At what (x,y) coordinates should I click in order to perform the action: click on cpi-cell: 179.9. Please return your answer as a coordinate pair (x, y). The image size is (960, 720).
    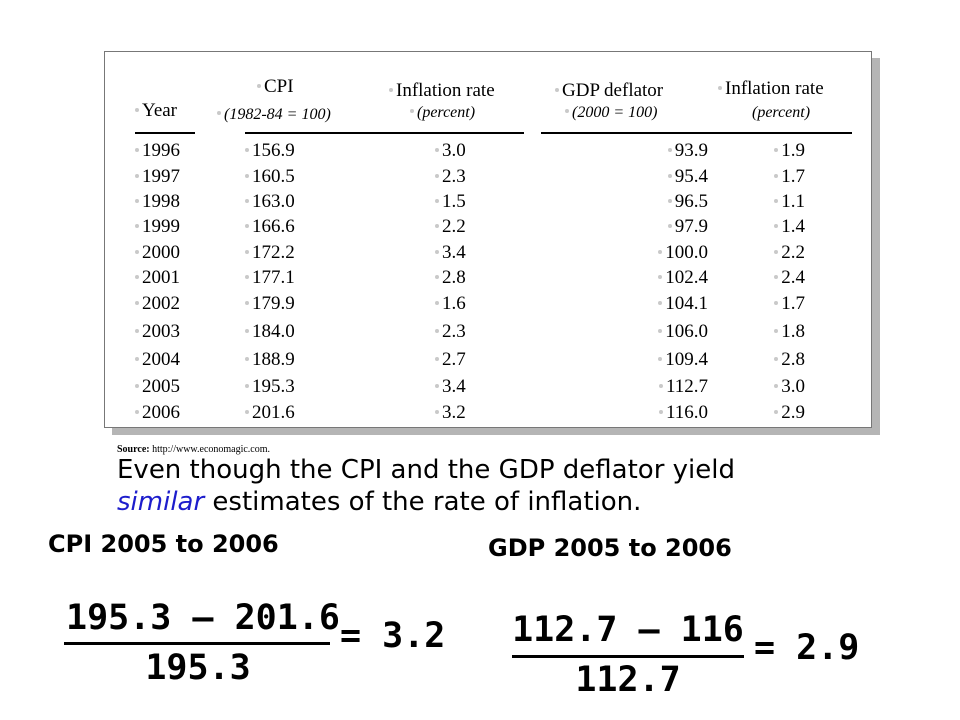
    Looking at the image, I should click on (270, 304).